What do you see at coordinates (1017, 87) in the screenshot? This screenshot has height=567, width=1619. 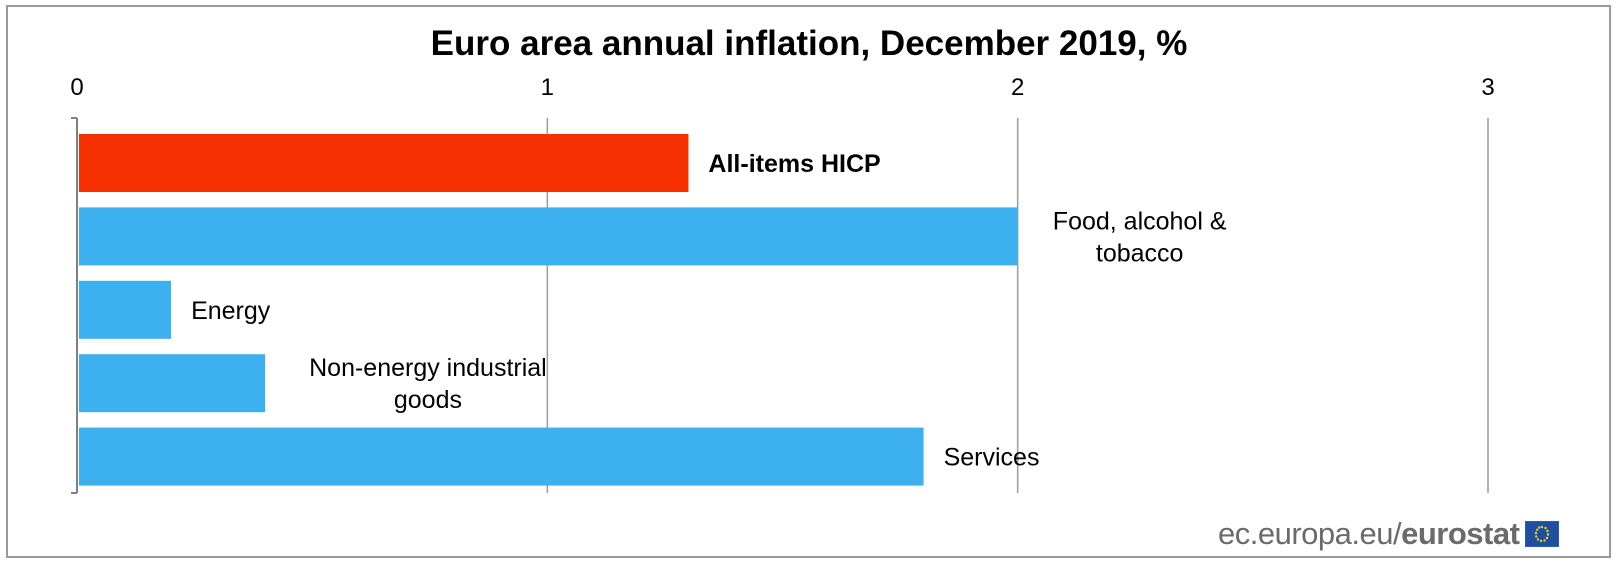 I see `x-tick-label: 2` at bounding box center [1017, 87].